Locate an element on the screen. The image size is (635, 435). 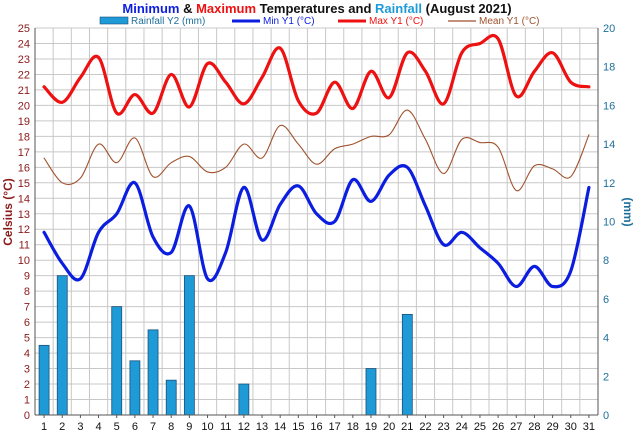
y2-tick-label: 20 is located at coordinates (609, 29).